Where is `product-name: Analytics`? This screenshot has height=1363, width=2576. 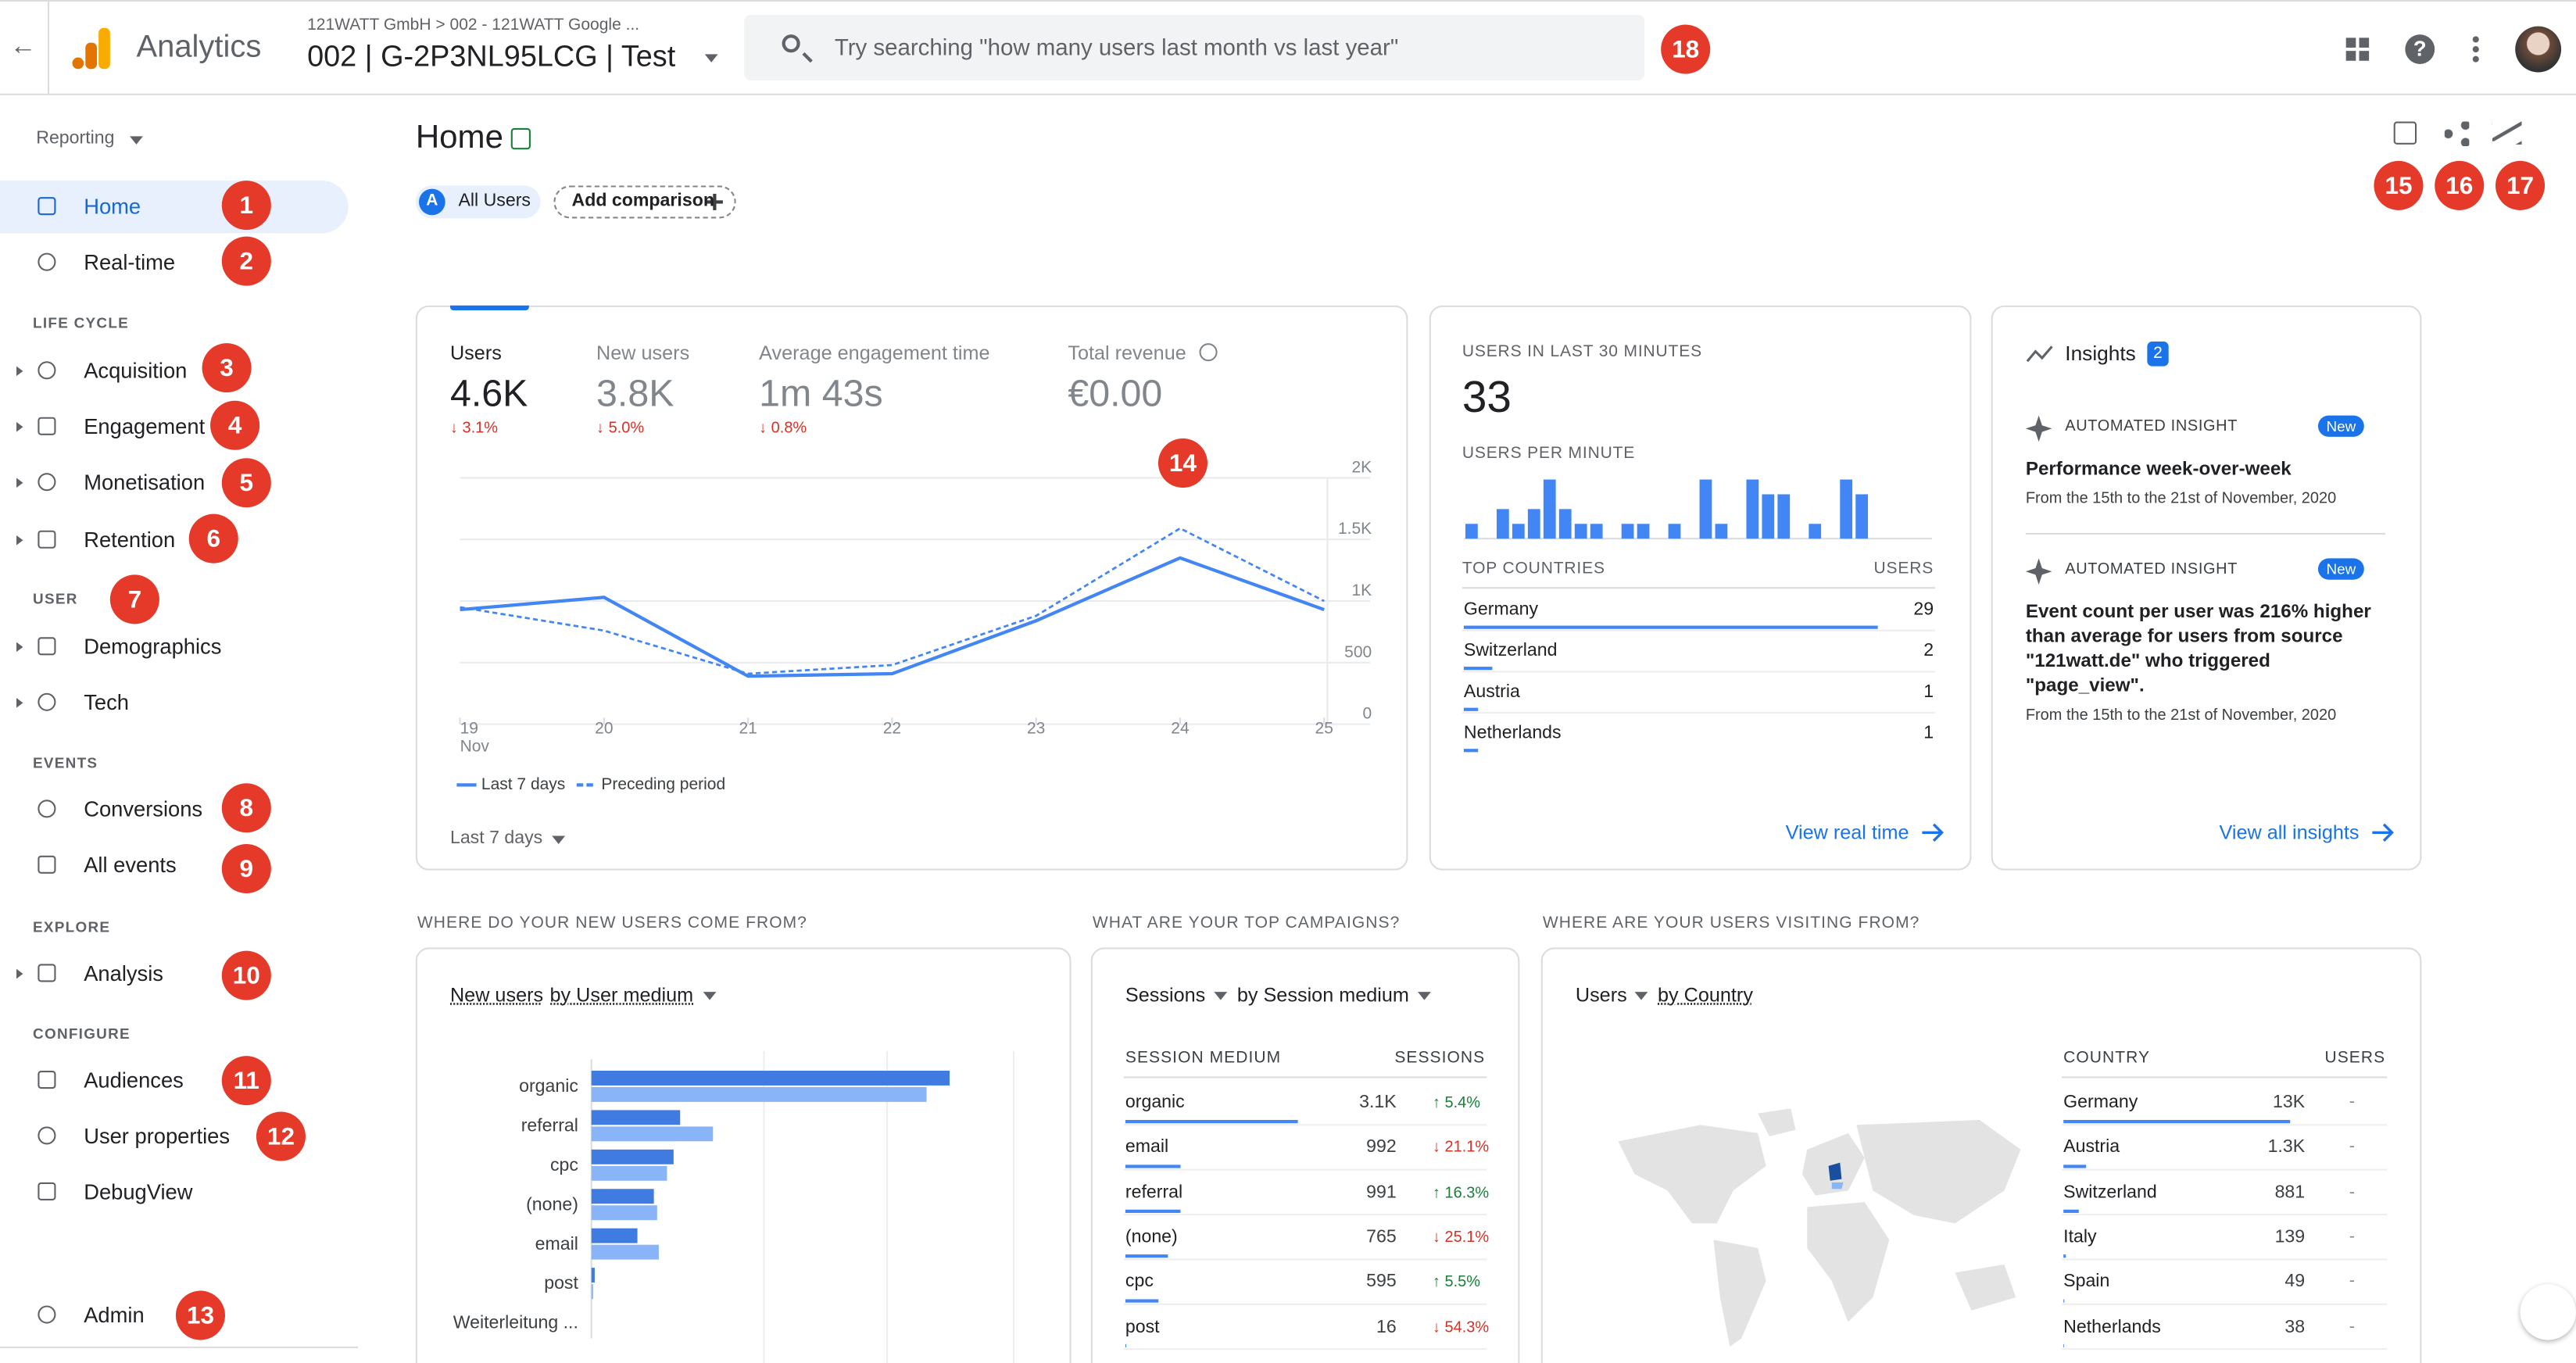
product-name: Analytics is located at coordinates (199, 48).